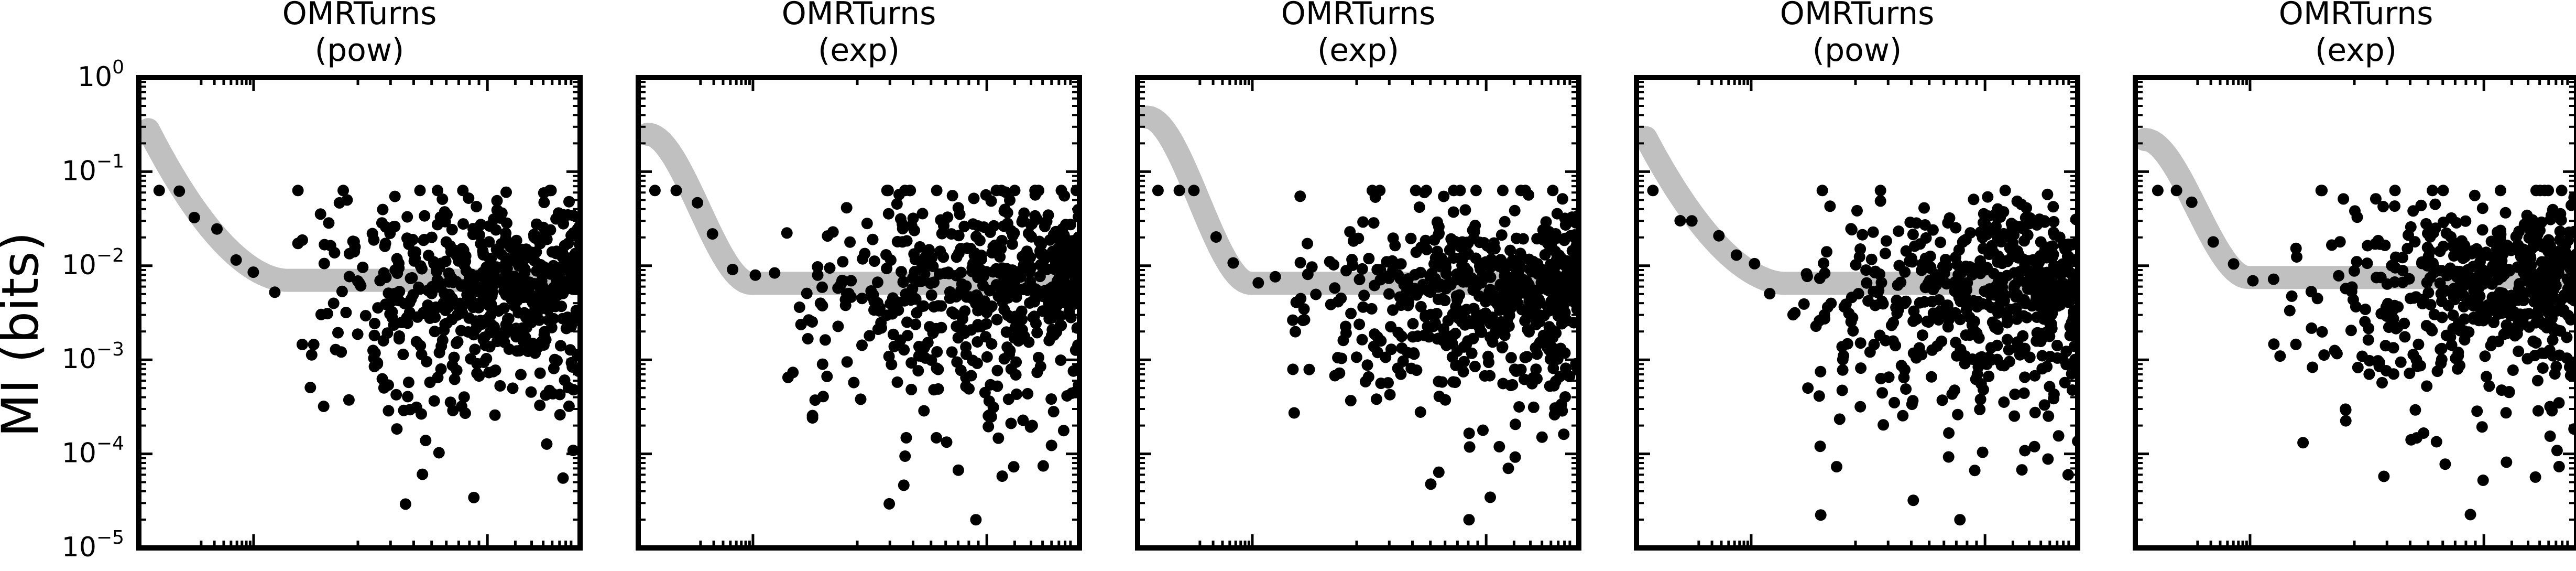  What do you see at coordinates (1857, 50) in the screenshot?
I see `subplot-subtitle: (pow)` at bounding box center [1857, 50].